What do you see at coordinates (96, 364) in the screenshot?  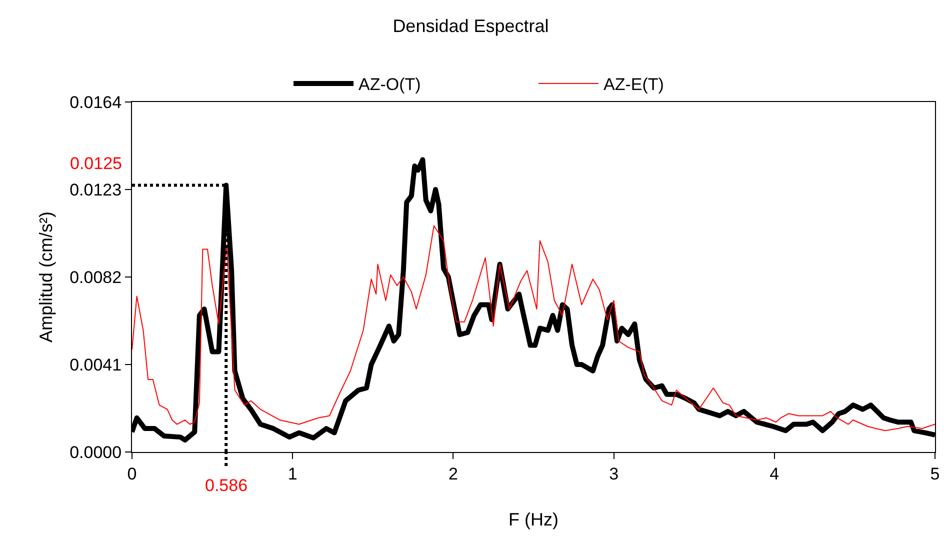 I see `y-tick-label: 0.0041` at bounding box center [96, 364].